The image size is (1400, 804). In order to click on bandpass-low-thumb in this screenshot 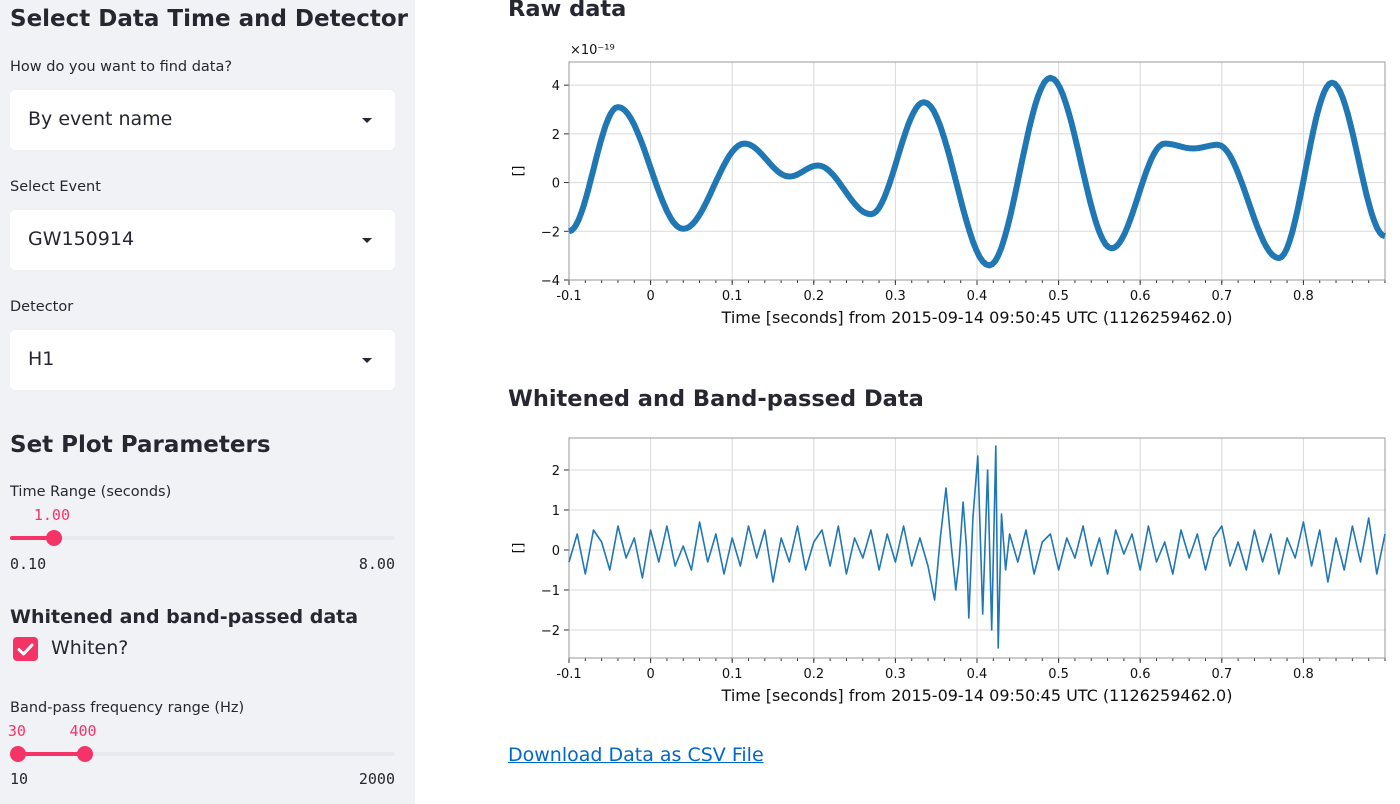, I will do `click(17, 754)`.